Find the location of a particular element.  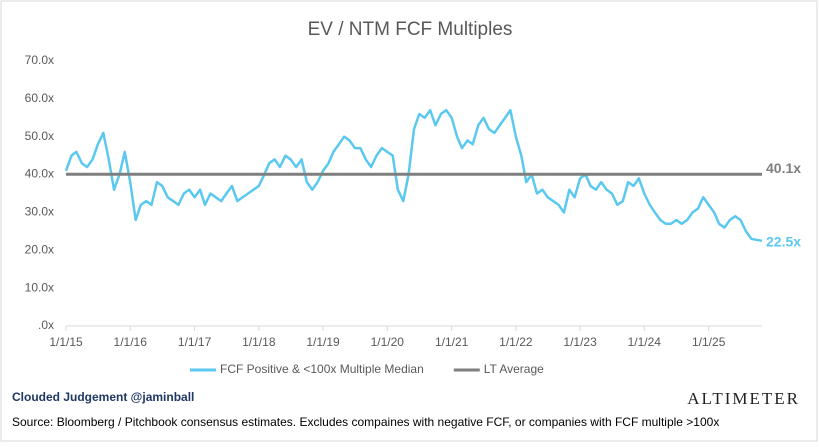

x-tick-label: 1/1/21 is located at coordinates (452, 342).